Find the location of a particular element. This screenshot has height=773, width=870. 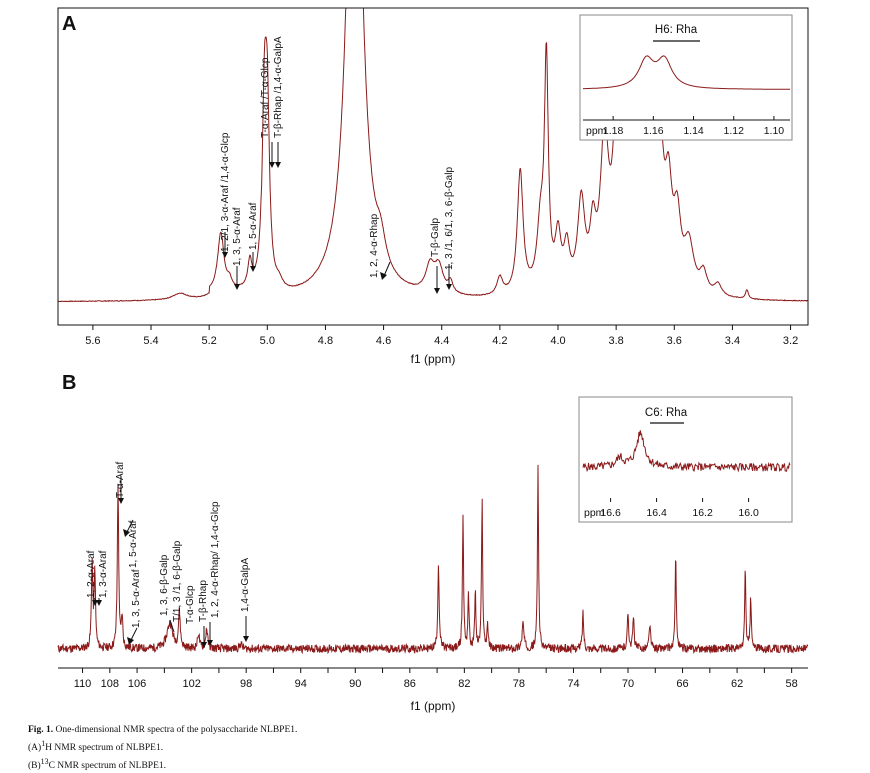

panel-a-tick-label: 4.8 is located at coordinates (325, 341).